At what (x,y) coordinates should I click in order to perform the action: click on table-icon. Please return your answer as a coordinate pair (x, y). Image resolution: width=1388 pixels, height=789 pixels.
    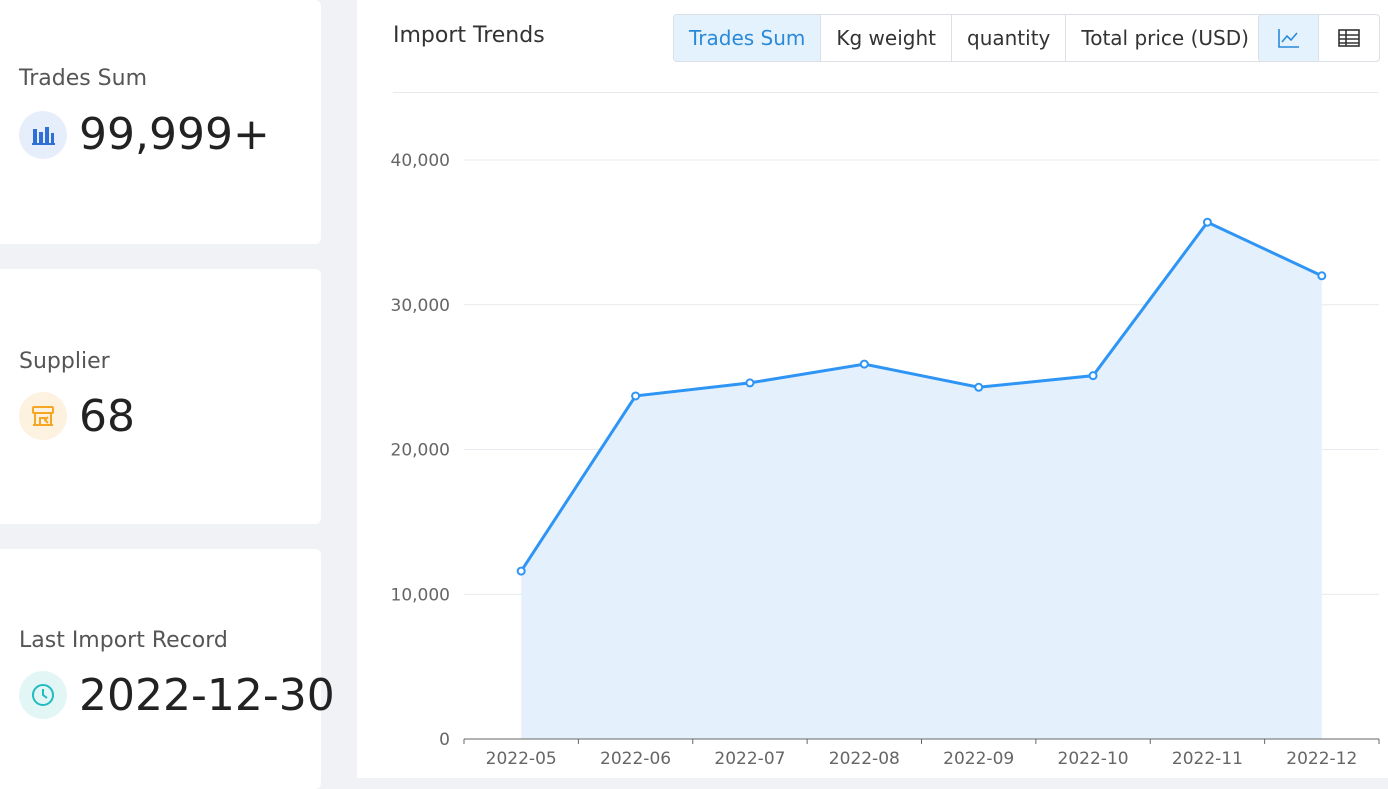
    Looking at the image, I should click on (1349, 38).